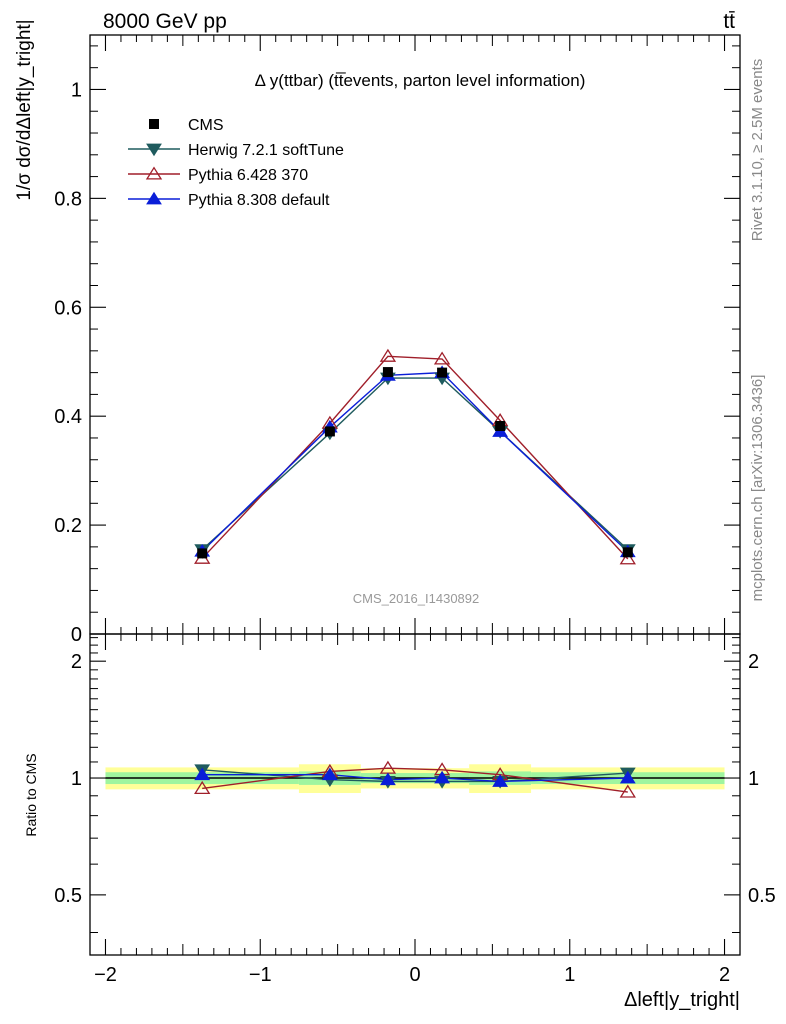  What do you see at coordinates (76, 662) in the screenshot?
I see `ratio-tick-label: 2` at bounding box center [76, 662].